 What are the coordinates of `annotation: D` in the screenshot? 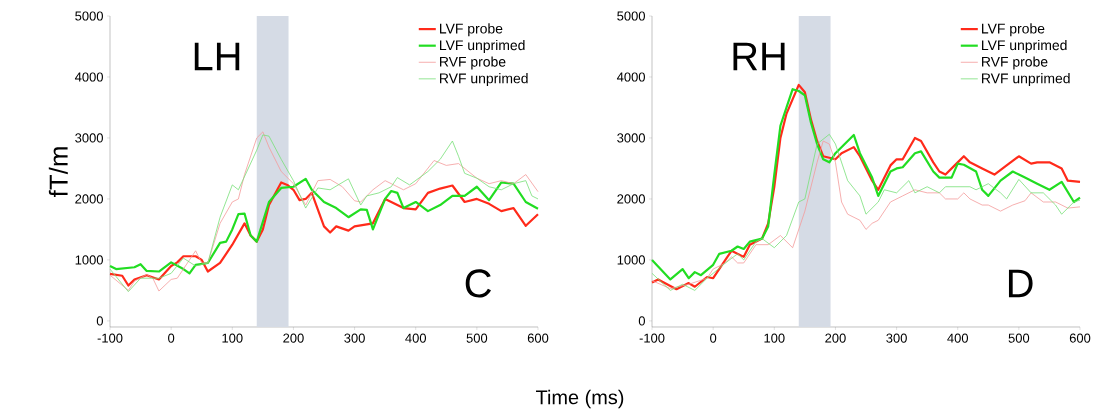 It's located at (1020, 283).